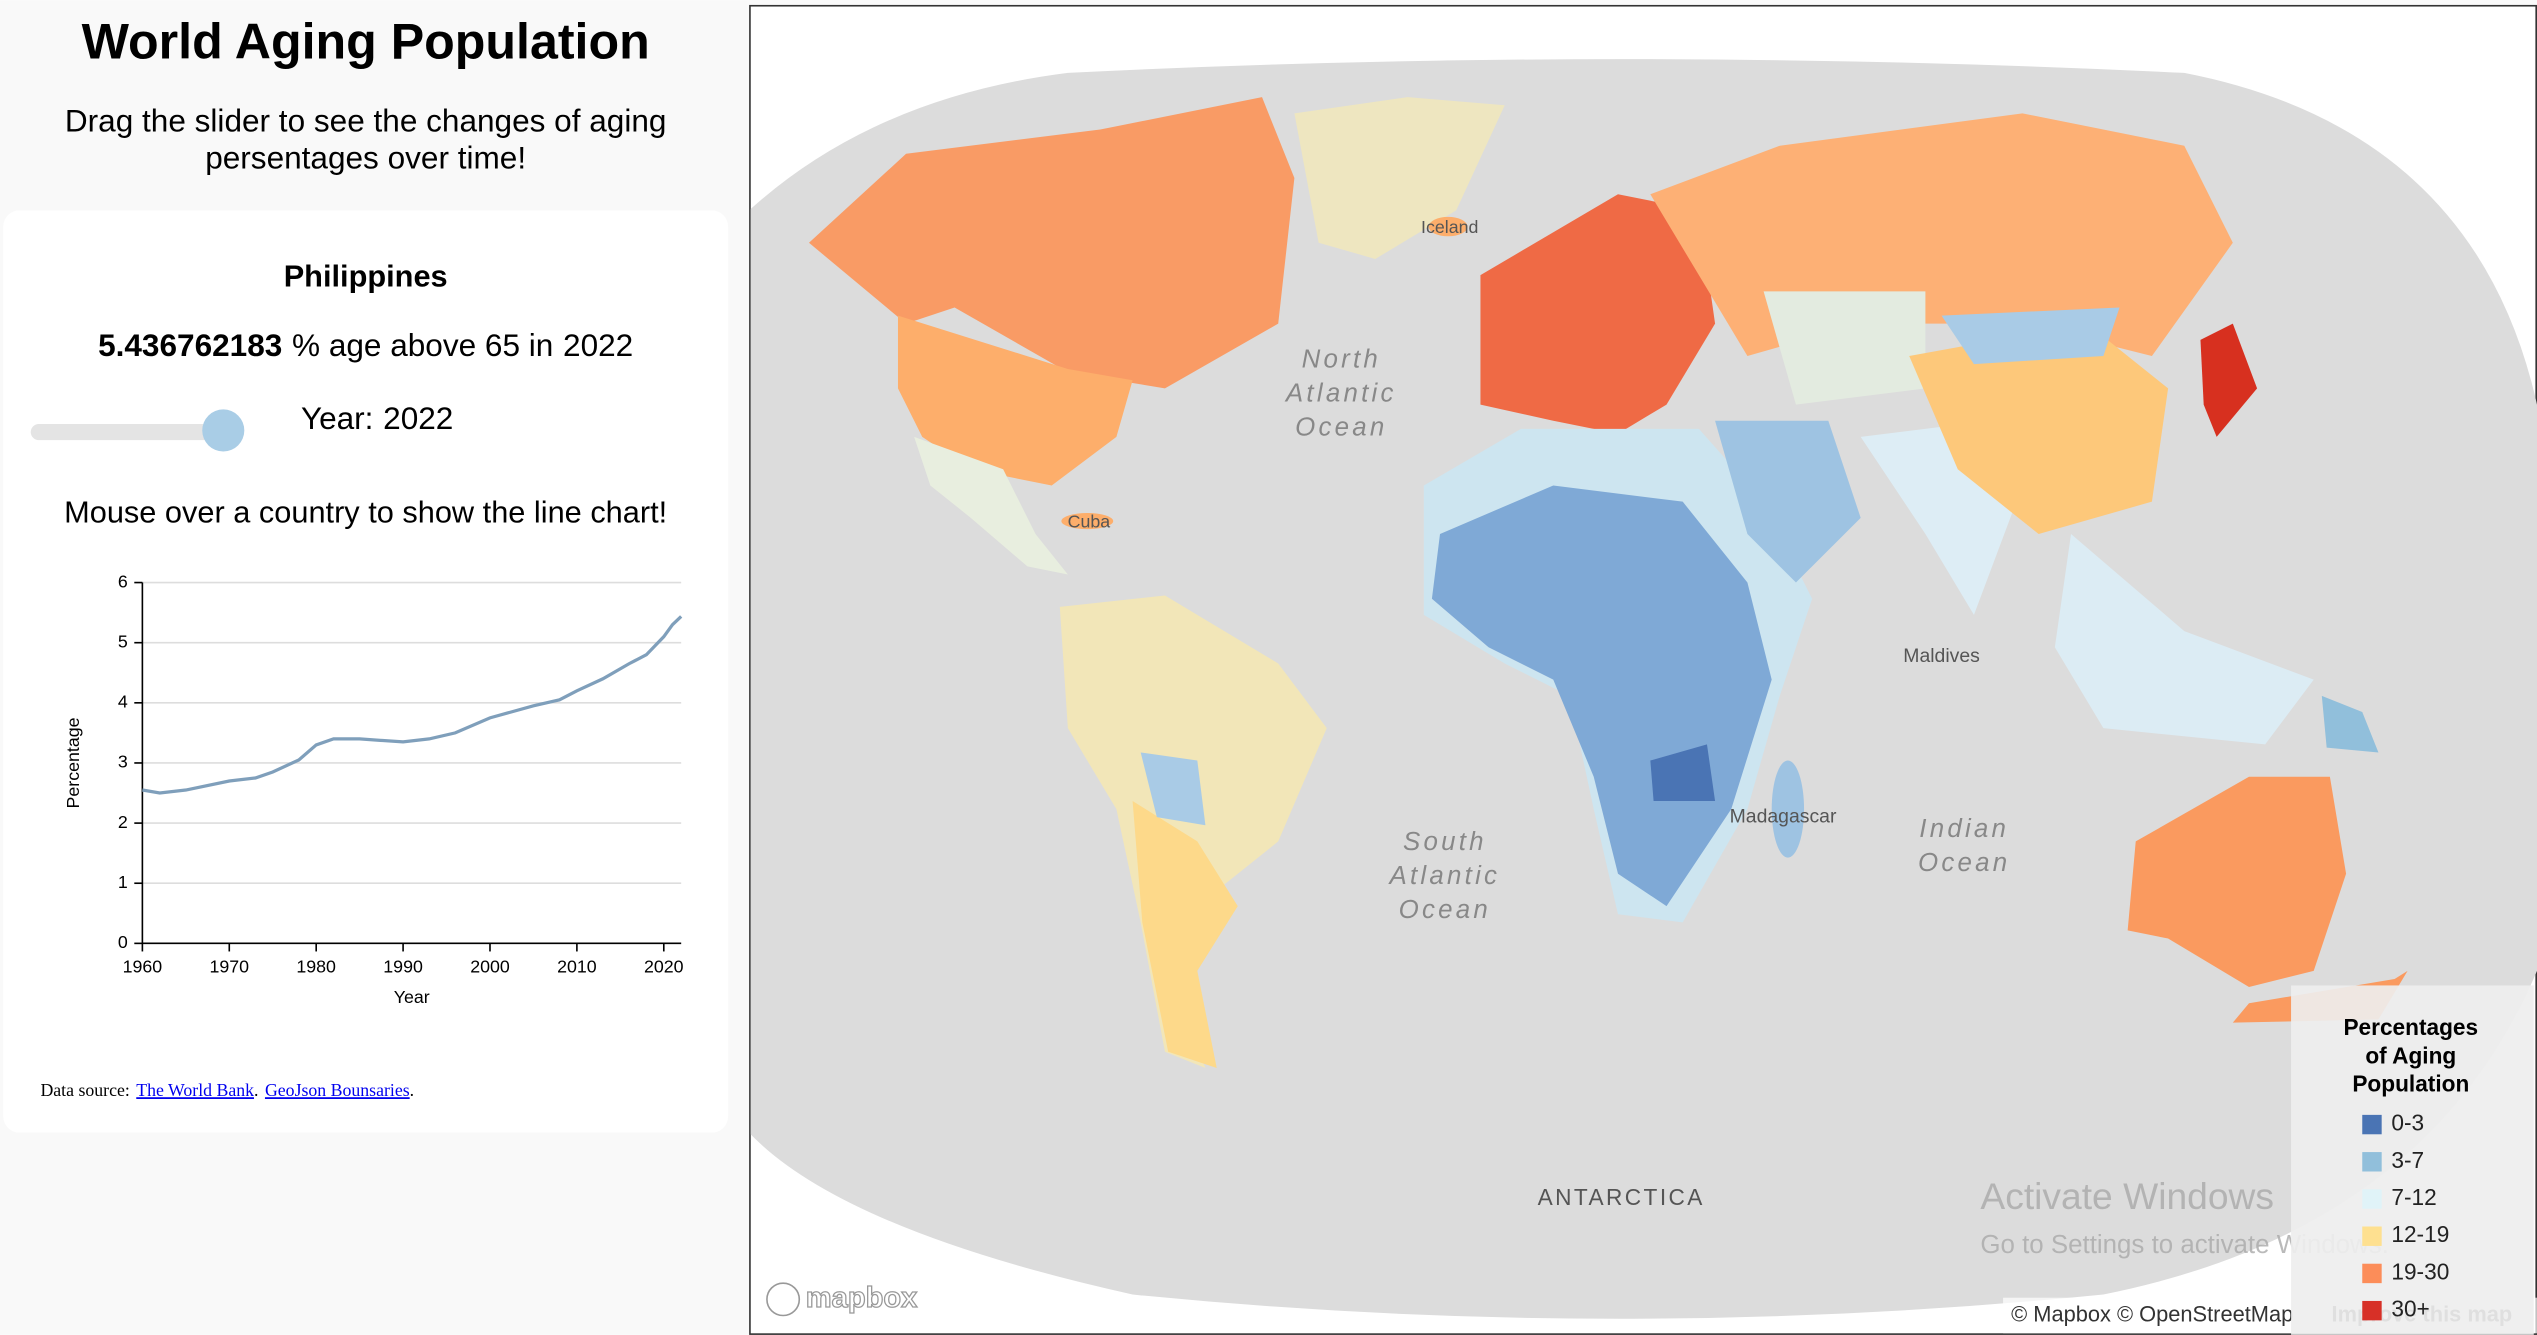 This screenshot has width=2537, height=1335. What do you see at coordinates (2410, 1309) in the screenshot?
I see `legend-label: 30+` at bounding box center [2410, 1309].